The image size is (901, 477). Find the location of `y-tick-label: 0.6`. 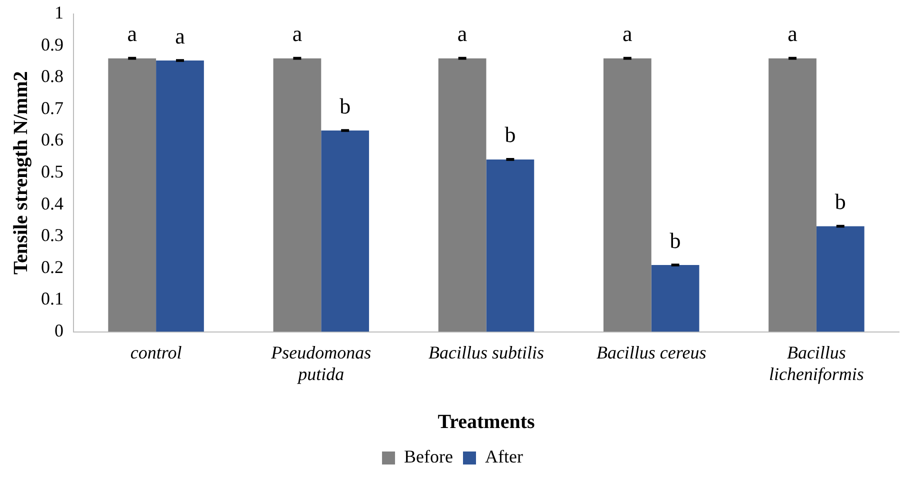

y-tick-label: 0.6 is located at coordinates (52, 140).